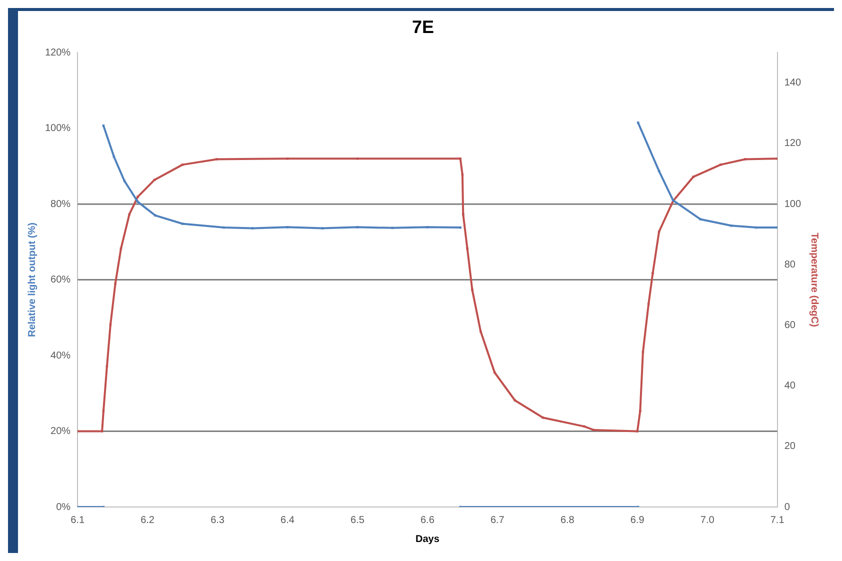  What do you see at coordinates (60, 356) in the screenshot?
I see `y-tick-label: 40%` at bounding box center [60, 356].